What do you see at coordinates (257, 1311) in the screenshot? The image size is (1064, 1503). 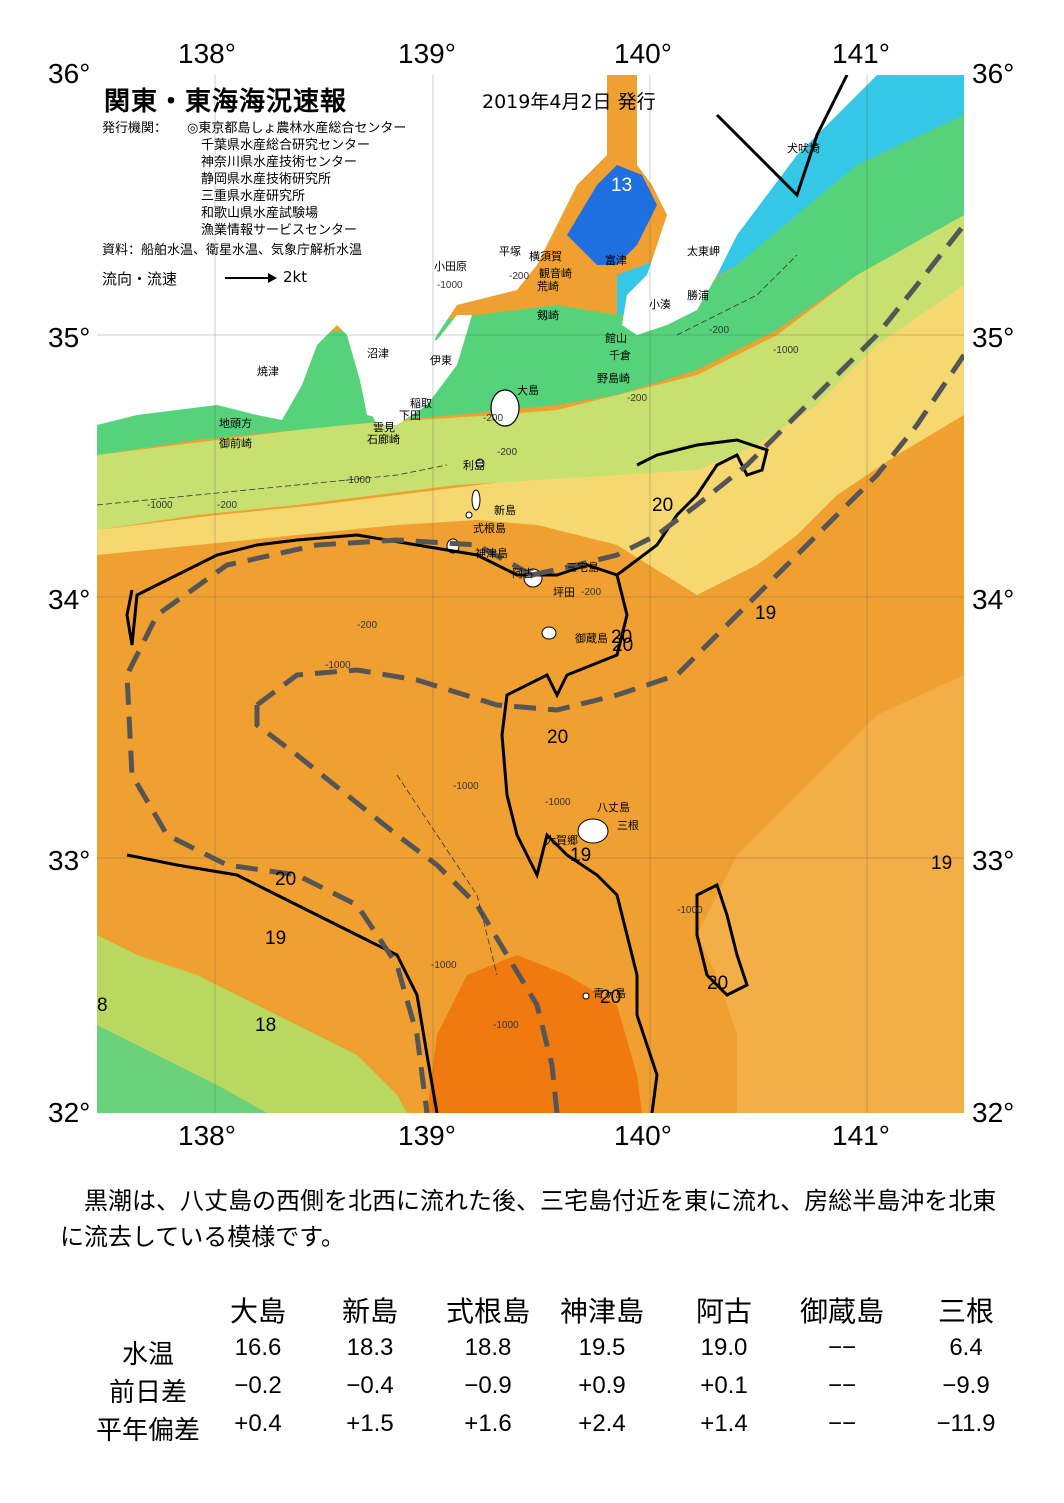 I see `column-header: 大島` at bounding box center [257, 1311].